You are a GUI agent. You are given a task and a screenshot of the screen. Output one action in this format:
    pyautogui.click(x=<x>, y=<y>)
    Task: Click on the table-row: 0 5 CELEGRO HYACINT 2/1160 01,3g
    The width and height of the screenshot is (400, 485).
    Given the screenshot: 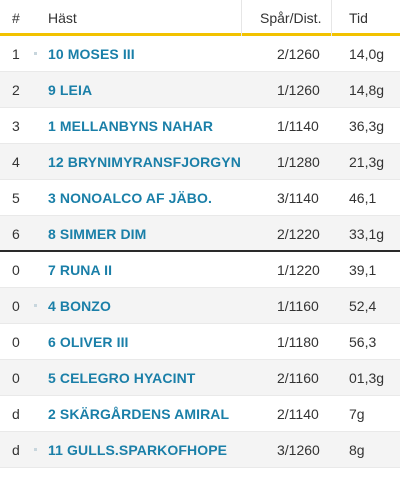 What is the action you would take?
    pyautogui.click(x=200, y=378)
    